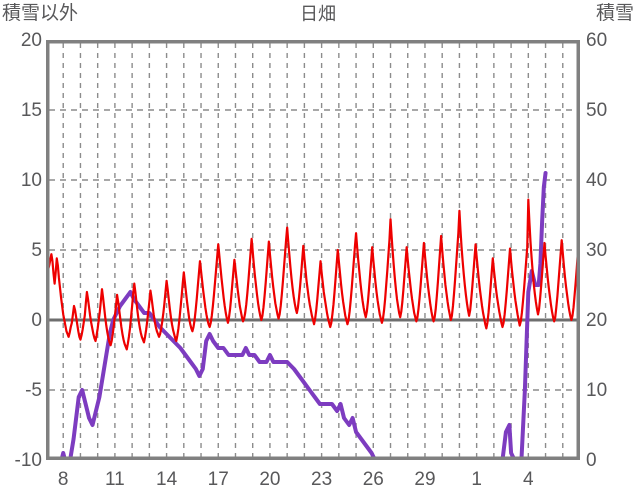 This screenshot has width=636, height=501. I want to click on x-axis-tick-8: 1, so click(476, 479).